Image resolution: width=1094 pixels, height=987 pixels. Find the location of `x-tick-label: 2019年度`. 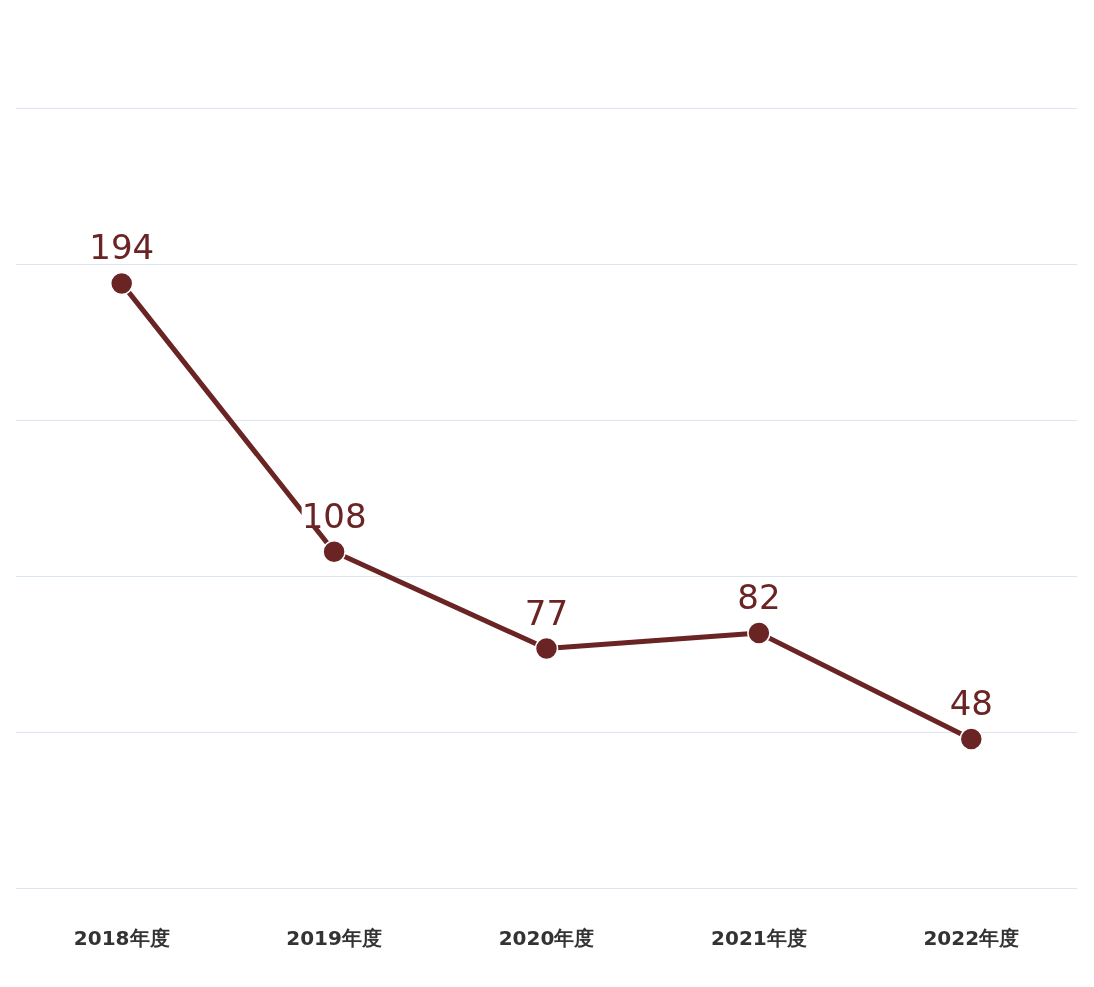

x-tick-label: 2019年度 is located at coordinates (334, 937).